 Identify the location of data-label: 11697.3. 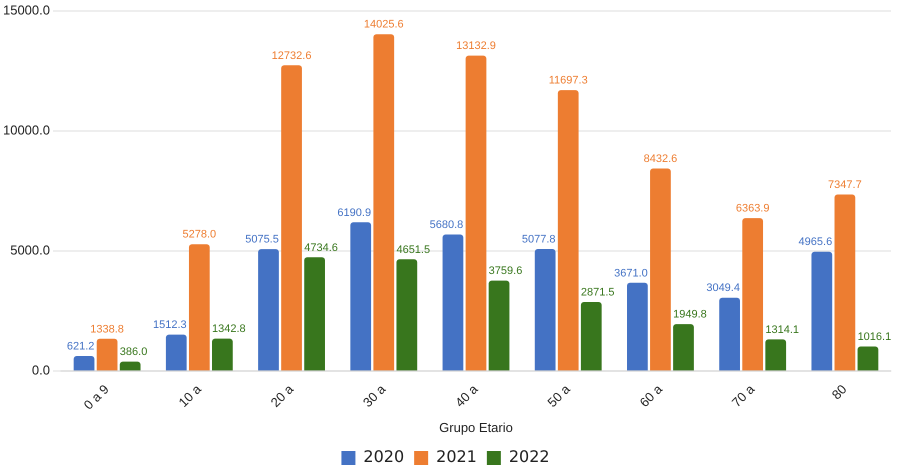
(568, 80).